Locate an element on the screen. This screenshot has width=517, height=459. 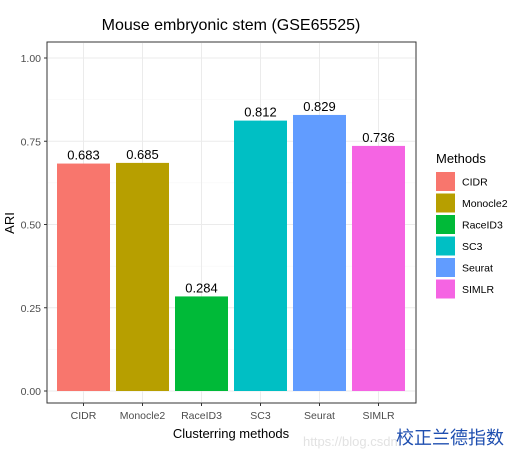
x-tick-label: SC3 is located at coordinates (260, 416).